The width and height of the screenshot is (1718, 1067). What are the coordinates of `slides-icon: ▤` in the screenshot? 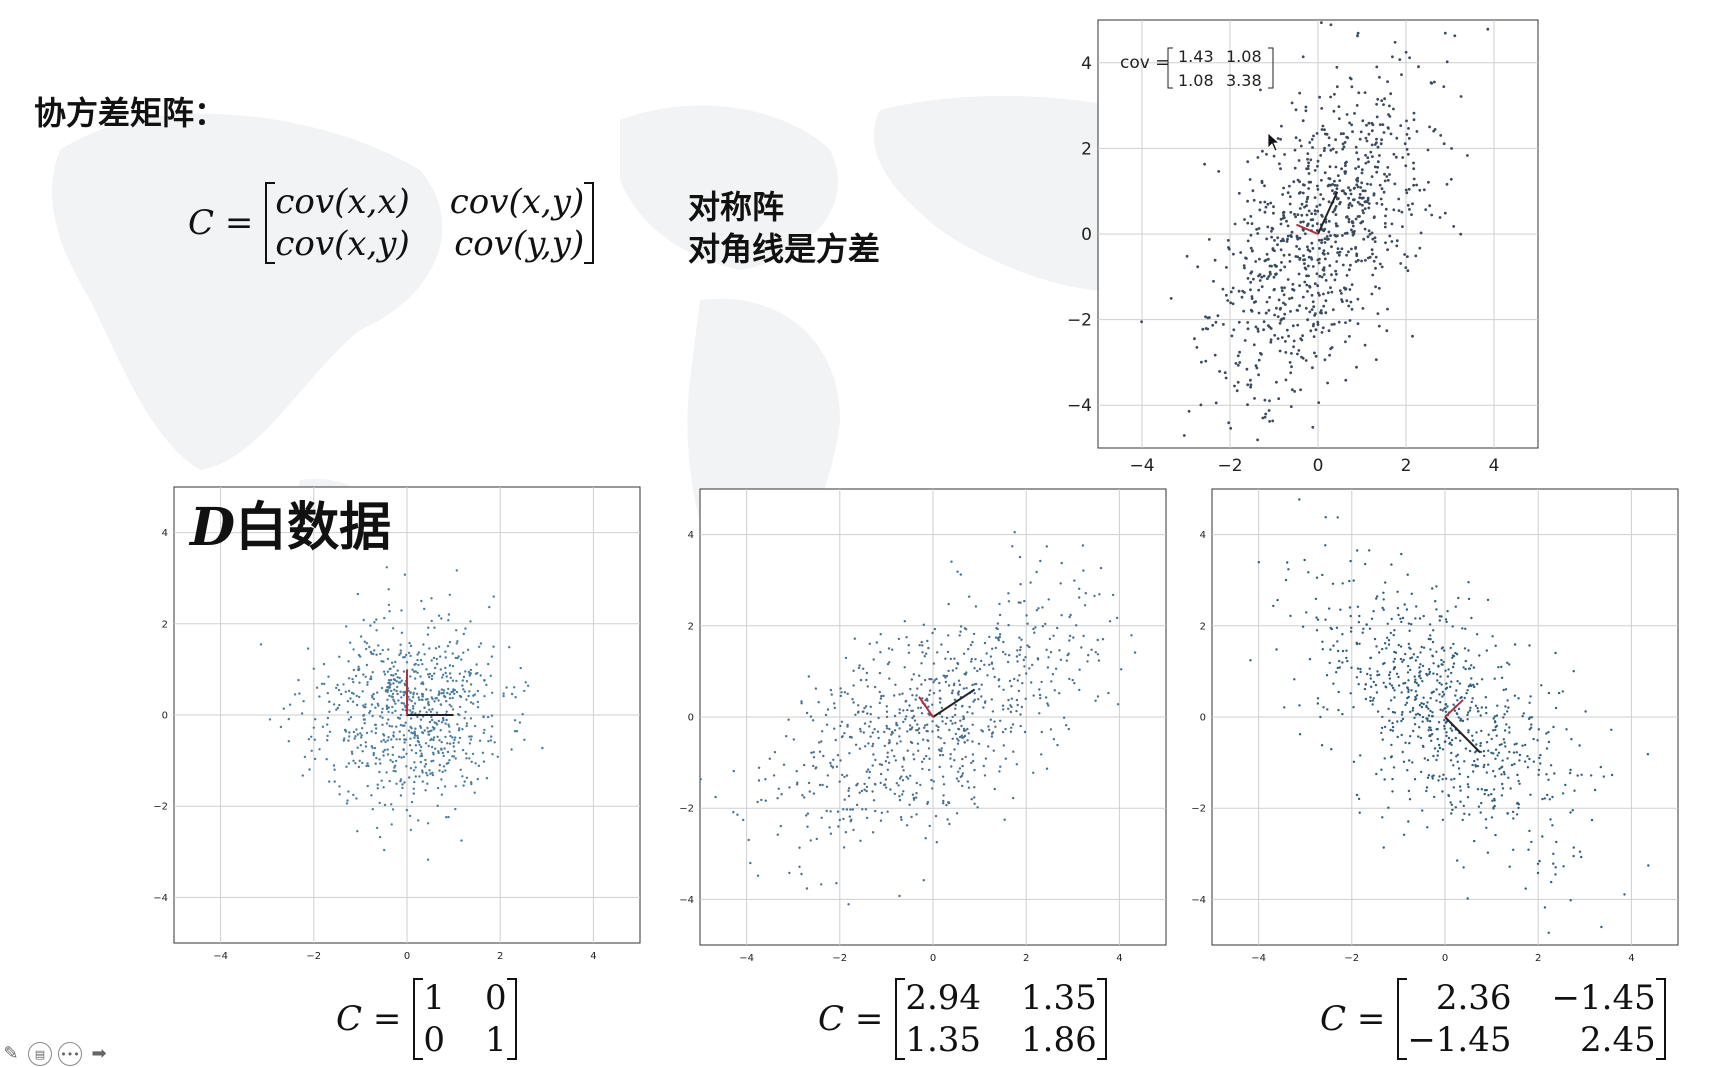 It's located at (40, 1054).